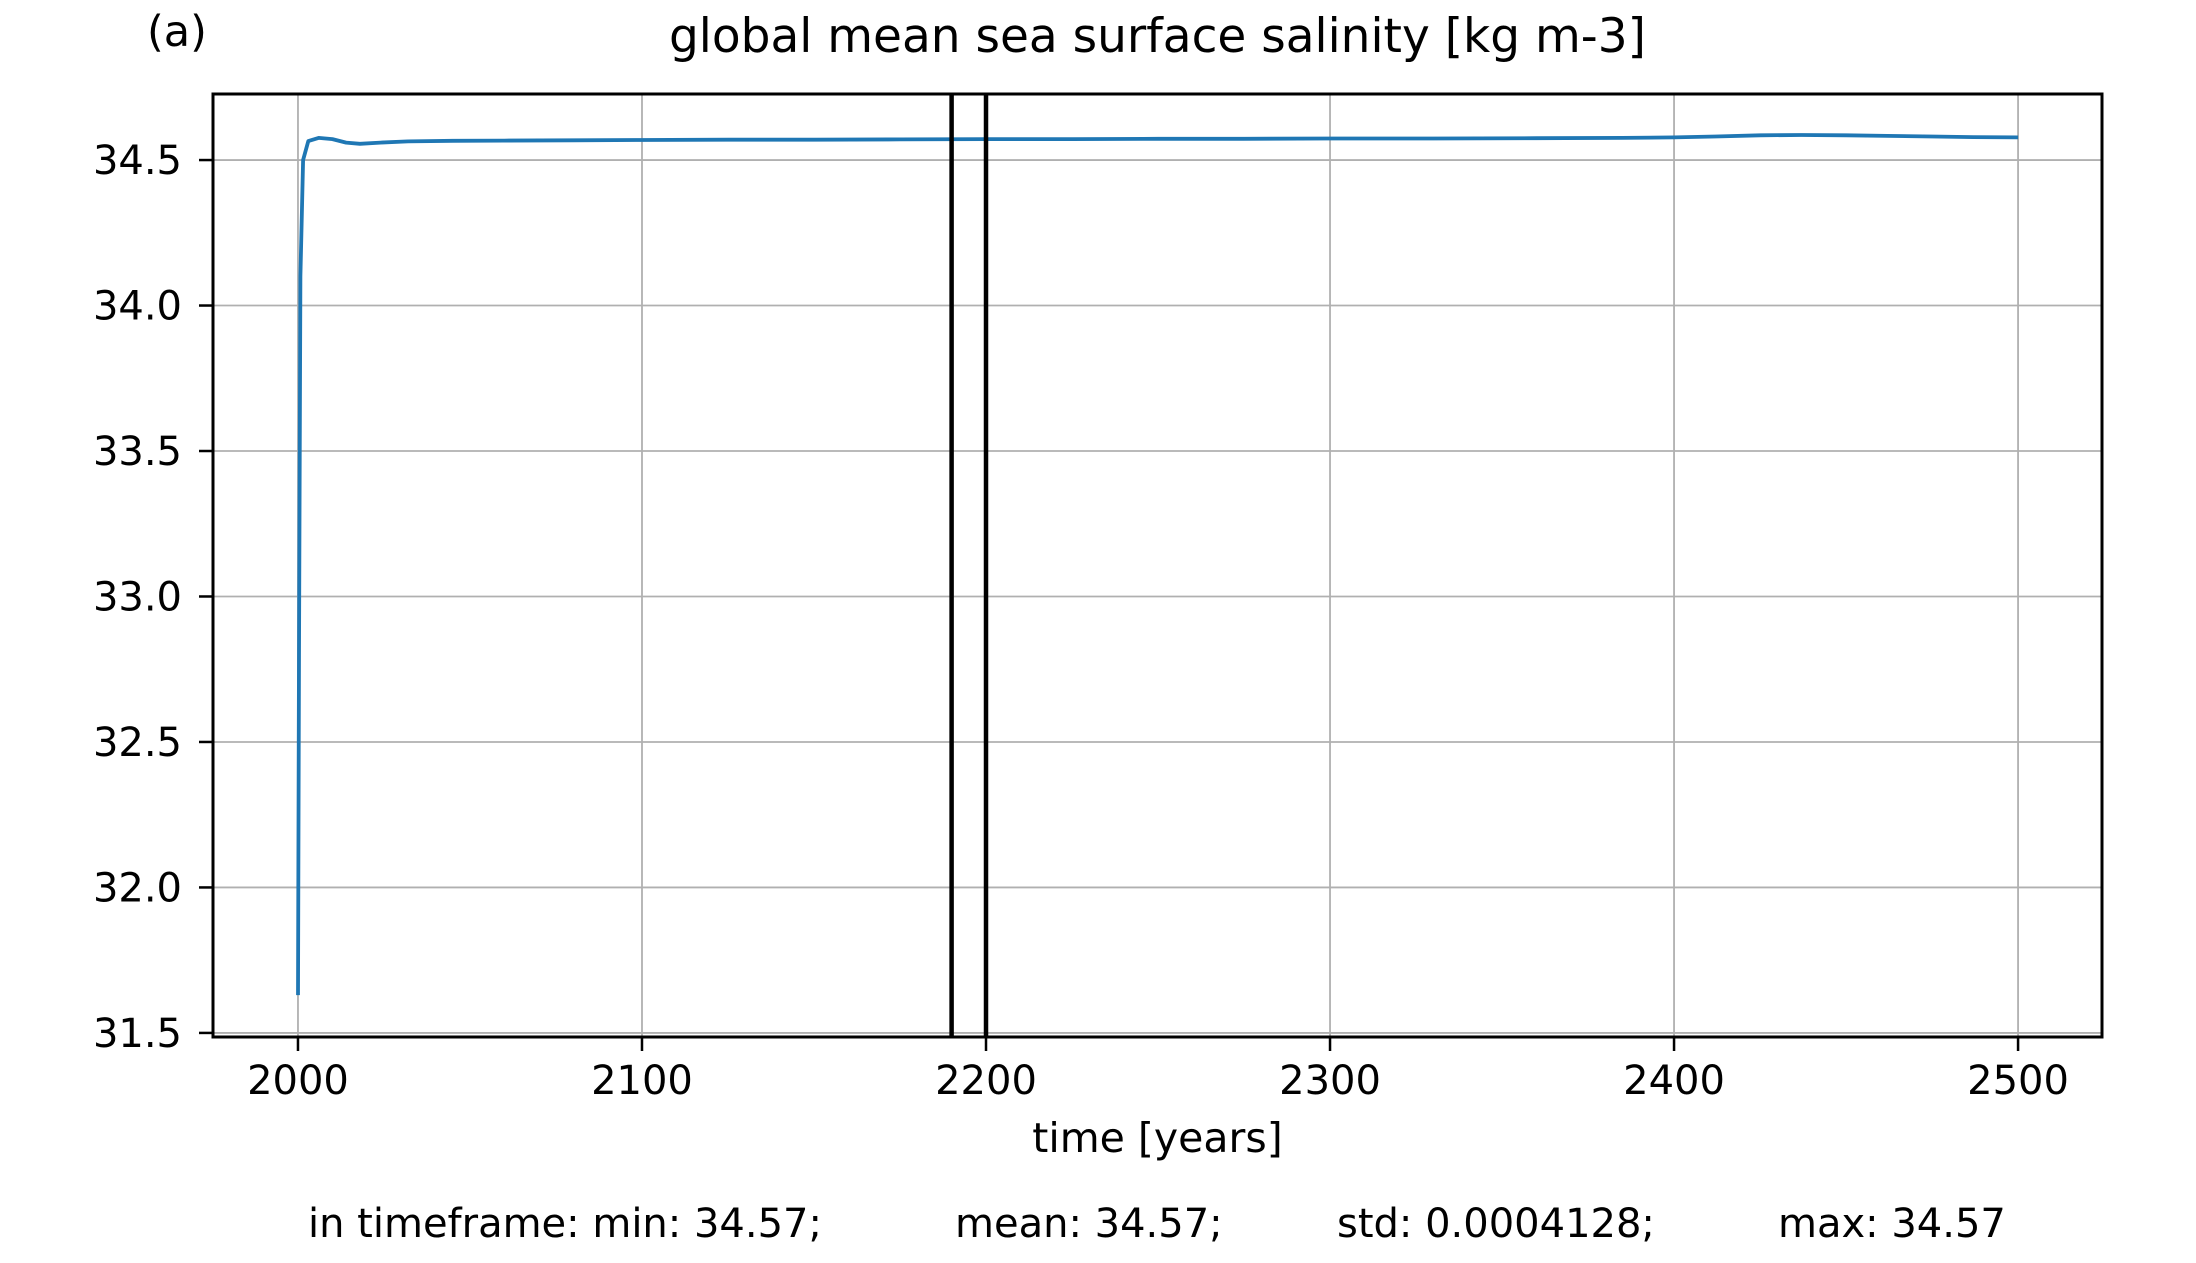 The image size is (2196, 1263). What do you see at coordinates (1089, 1224) in the screenshot?
I see `stat-mean: mean: 34.57;` at bounding box center [1089, 1224].